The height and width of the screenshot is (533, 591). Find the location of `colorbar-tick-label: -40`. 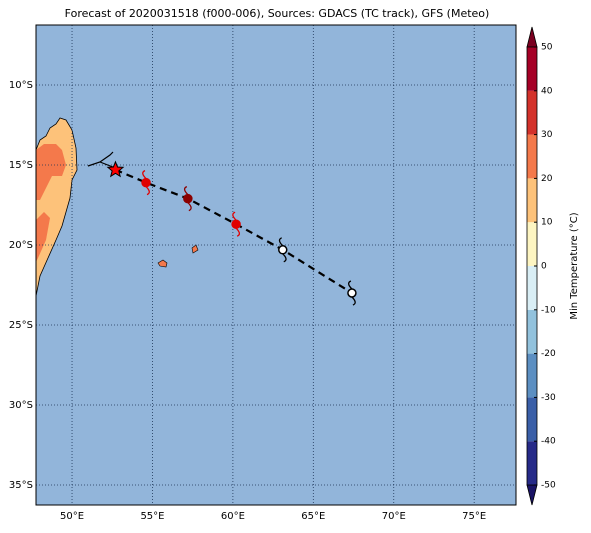

colorbar-tick-label: -40 is located at coordinates (548, 442).